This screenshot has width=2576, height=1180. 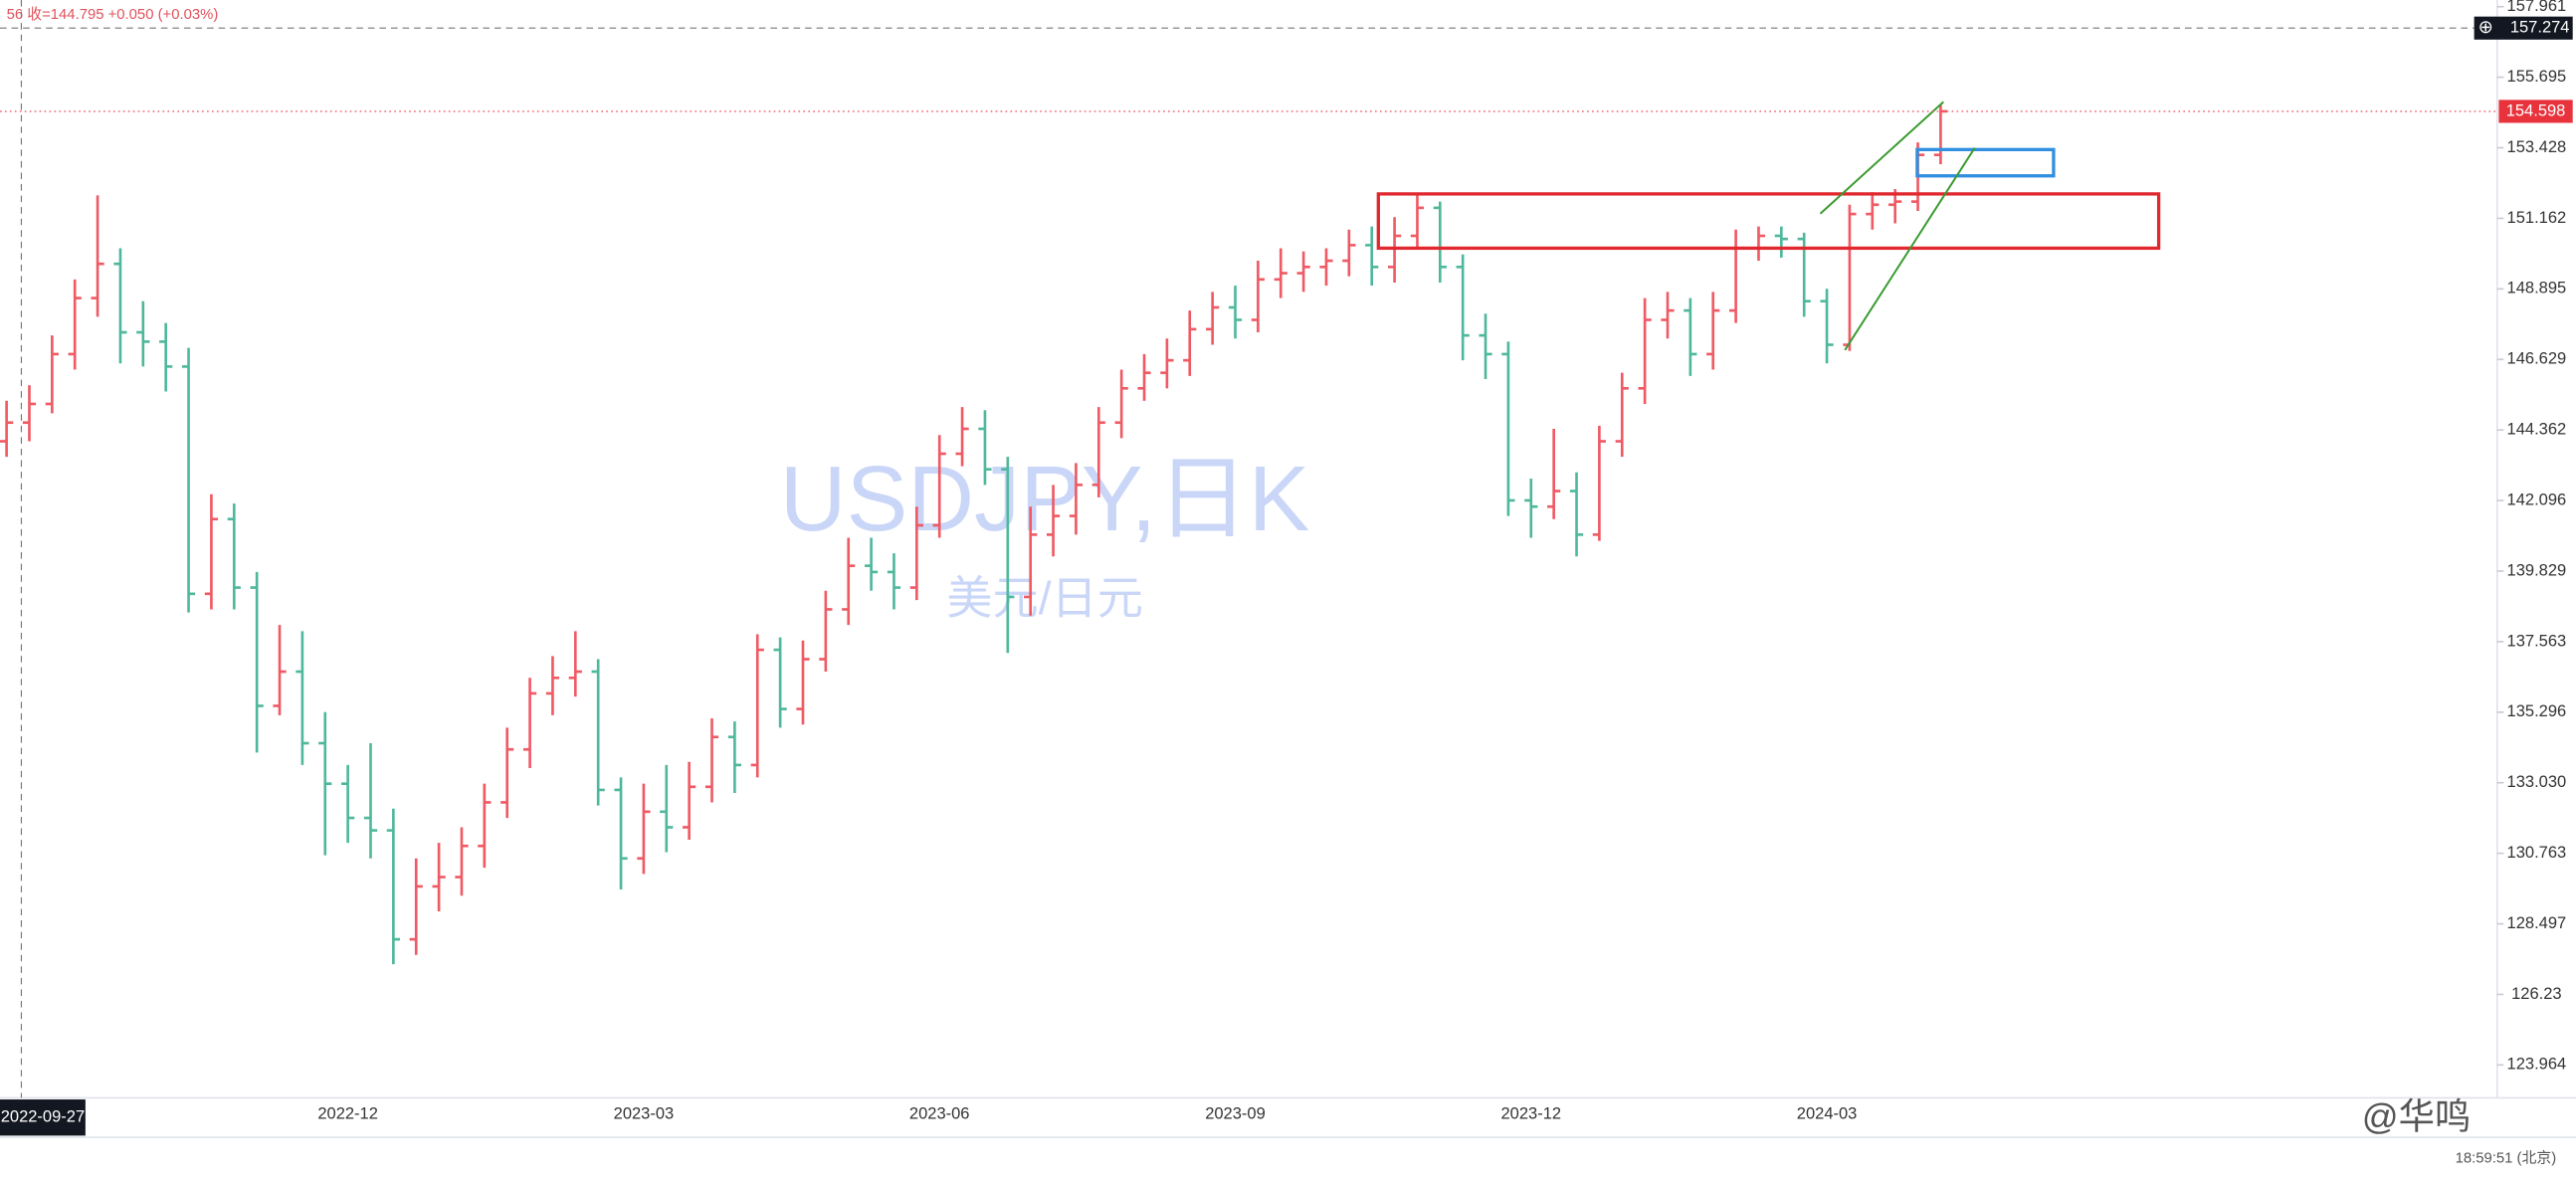 I want to click on y-tick-label: 144.362, so click(x=2537, y=430).